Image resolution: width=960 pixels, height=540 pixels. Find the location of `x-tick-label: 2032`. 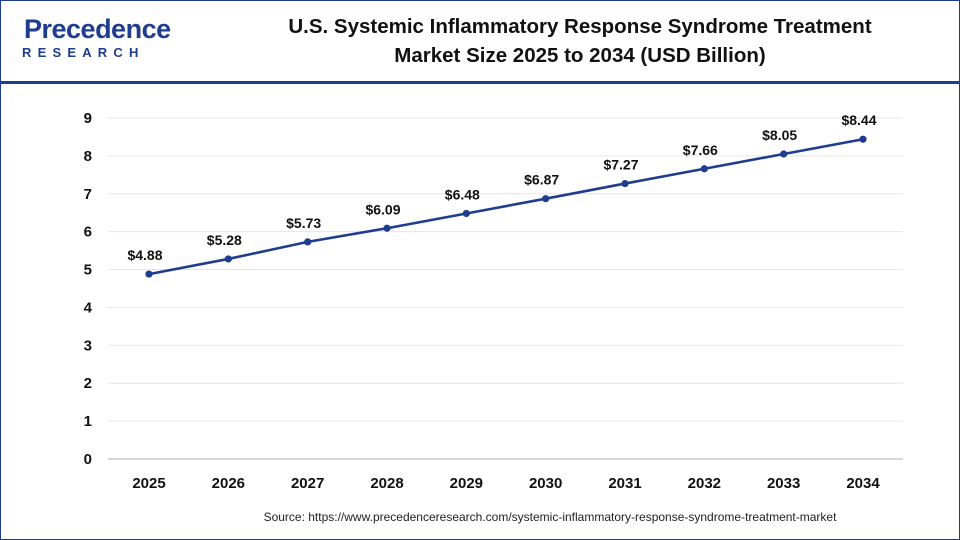

x-tick-label: 2032 is located at coordinates (704, 483).